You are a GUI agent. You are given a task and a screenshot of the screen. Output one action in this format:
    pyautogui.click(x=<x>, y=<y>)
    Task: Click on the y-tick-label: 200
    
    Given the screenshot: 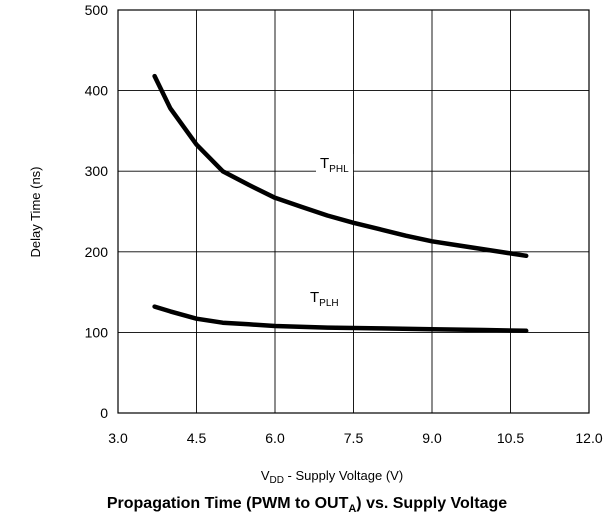 What is the action you would take?
    pyautogui.click(x=97, y=252)
    